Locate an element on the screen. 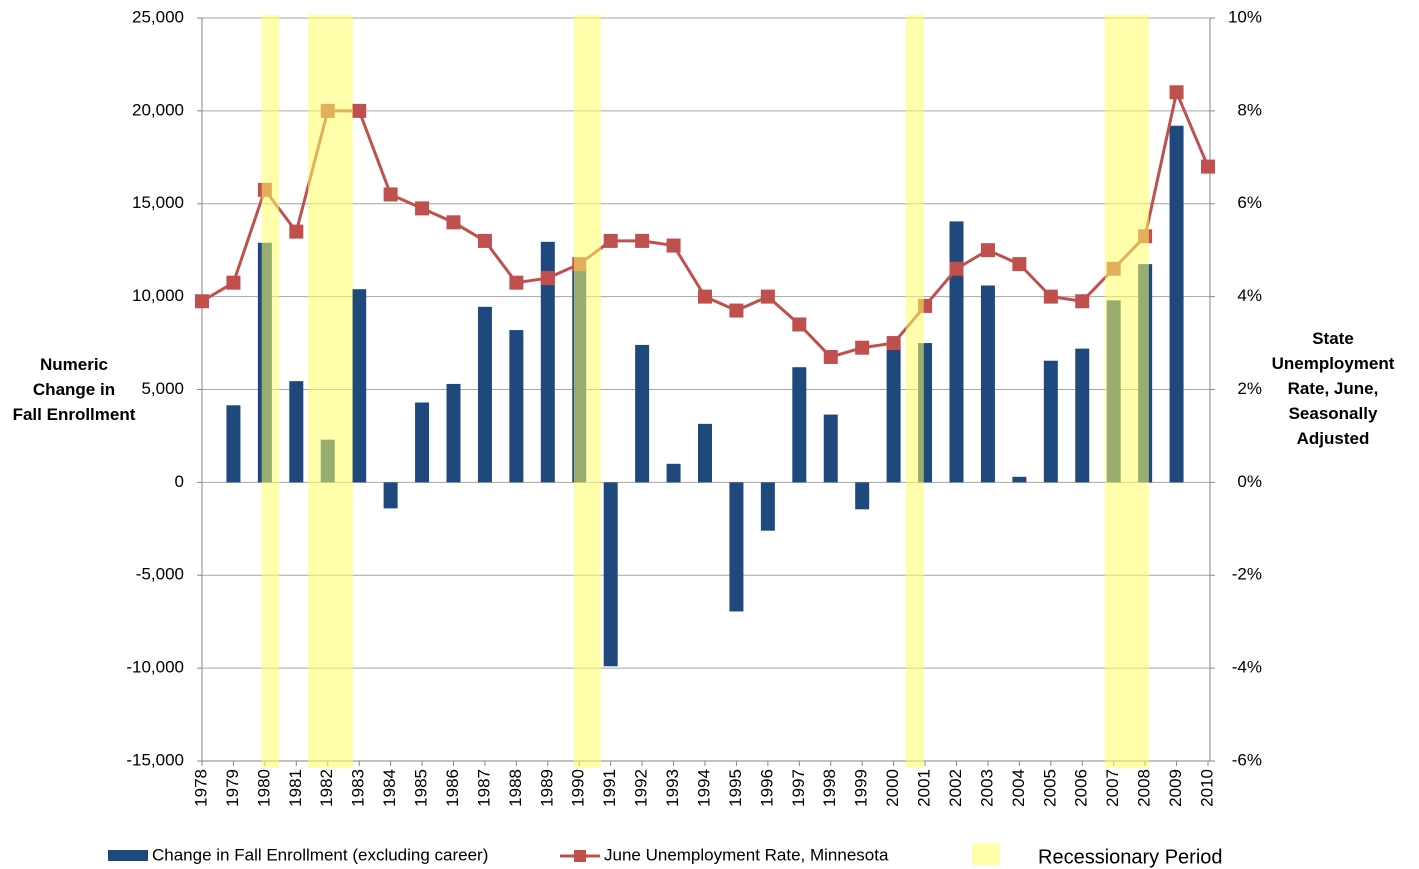 This screenshot has height=869, width=1419. y-tick-label: -10,000 is located at coordinates (155, 667).